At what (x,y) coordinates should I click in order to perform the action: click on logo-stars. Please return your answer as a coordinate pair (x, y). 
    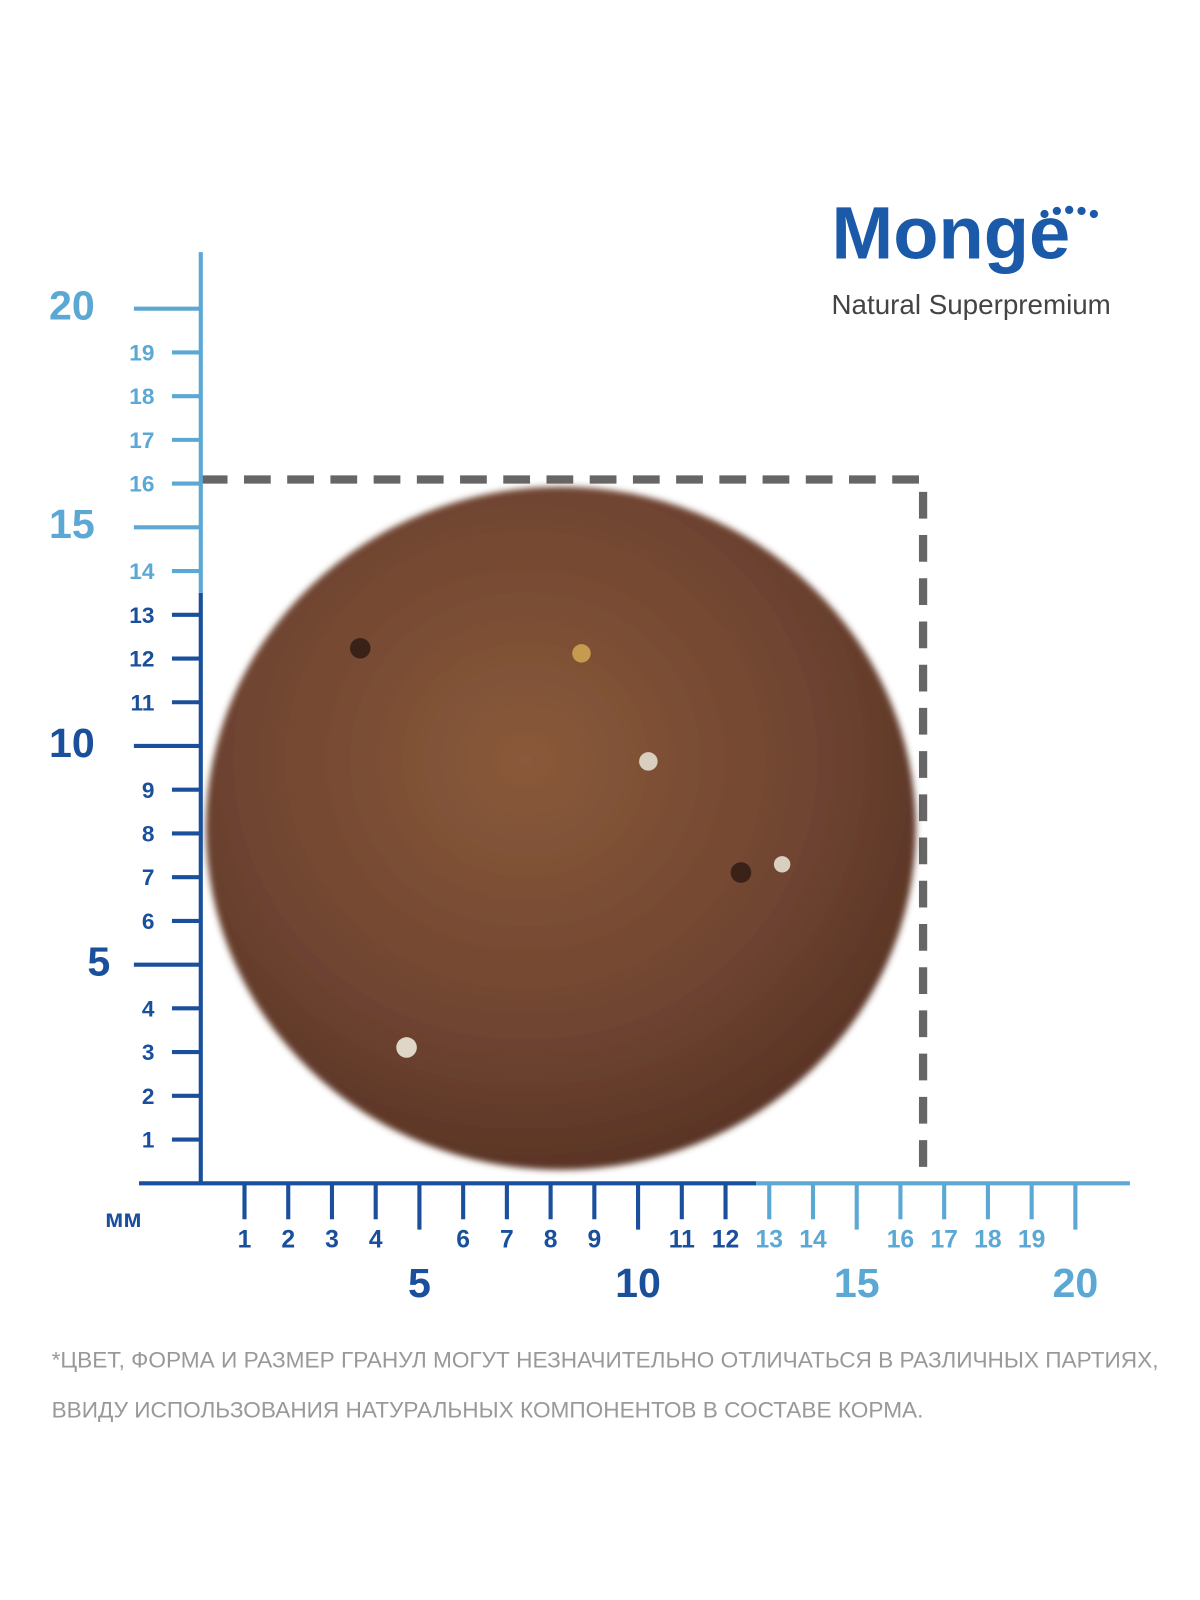
    Looking at the image, I should click on (1069, 212).